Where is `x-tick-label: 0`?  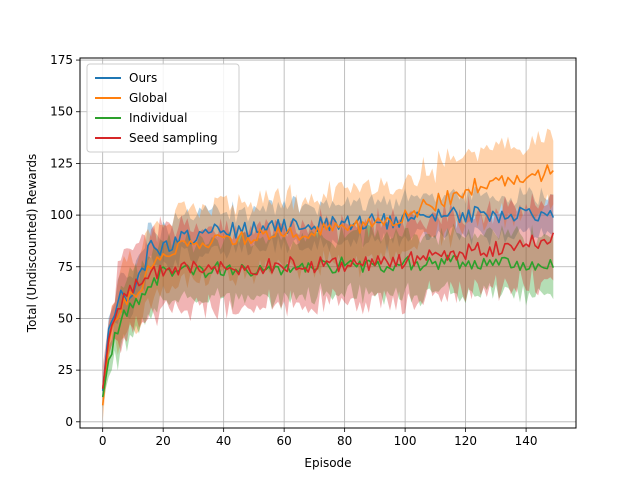
x-tick-label: 0 is located at coordinates (103, 441).